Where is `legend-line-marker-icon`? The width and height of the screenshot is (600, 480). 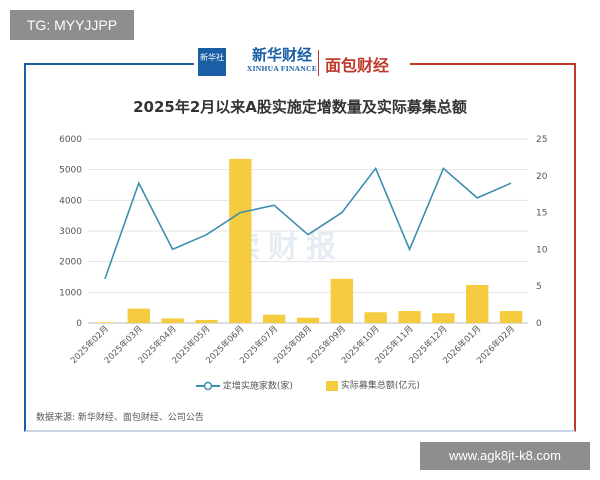 legend-line-marker-icon is located at coordinates (208, 386).